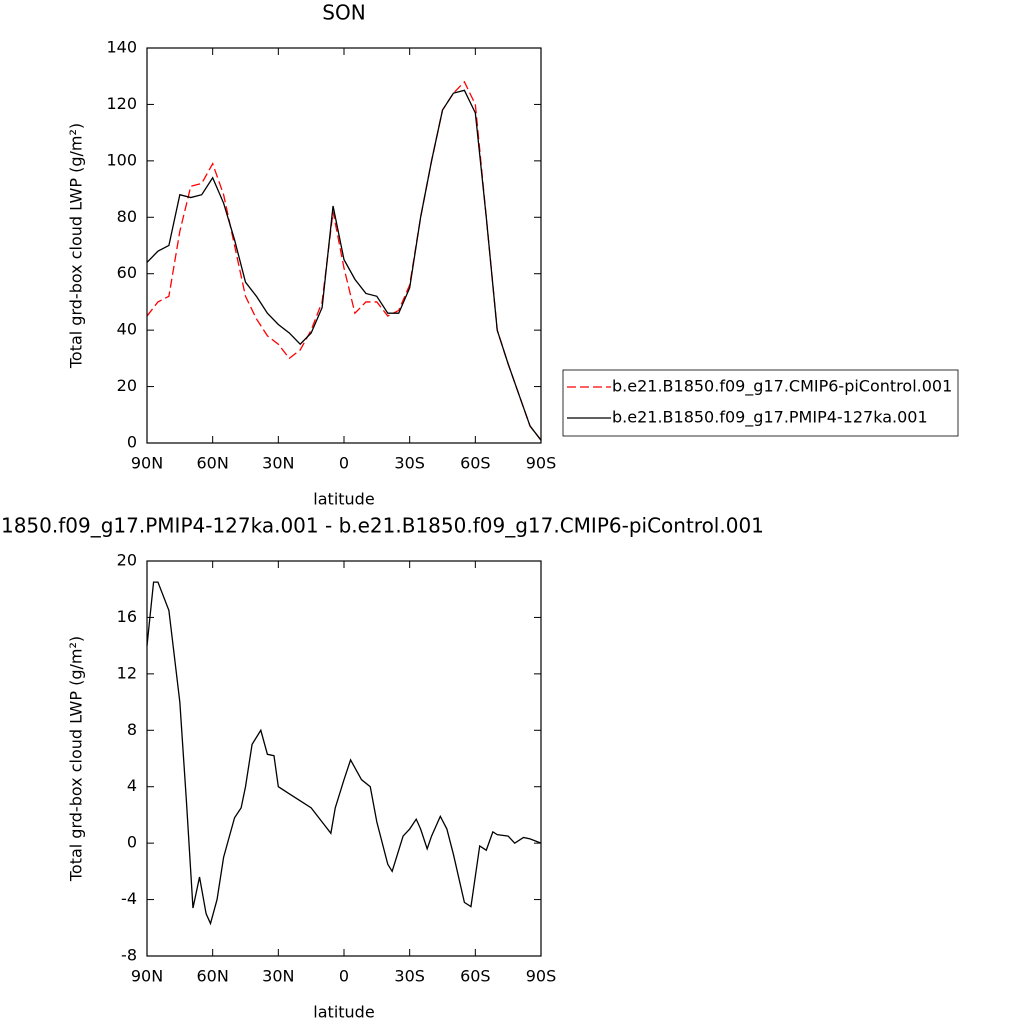 Image resolution: width=1024 pixels, height=1024 pixels. Describe the element at coordinates (760, 403) in the screenshot. I see `legend-box` at that location.